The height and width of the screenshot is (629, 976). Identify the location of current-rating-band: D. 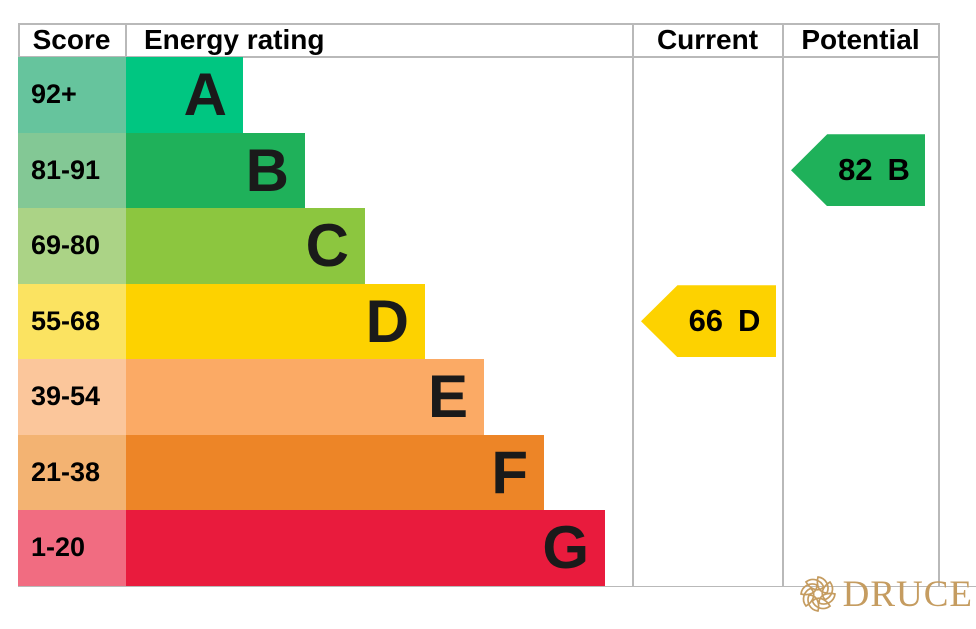
(749, 321).